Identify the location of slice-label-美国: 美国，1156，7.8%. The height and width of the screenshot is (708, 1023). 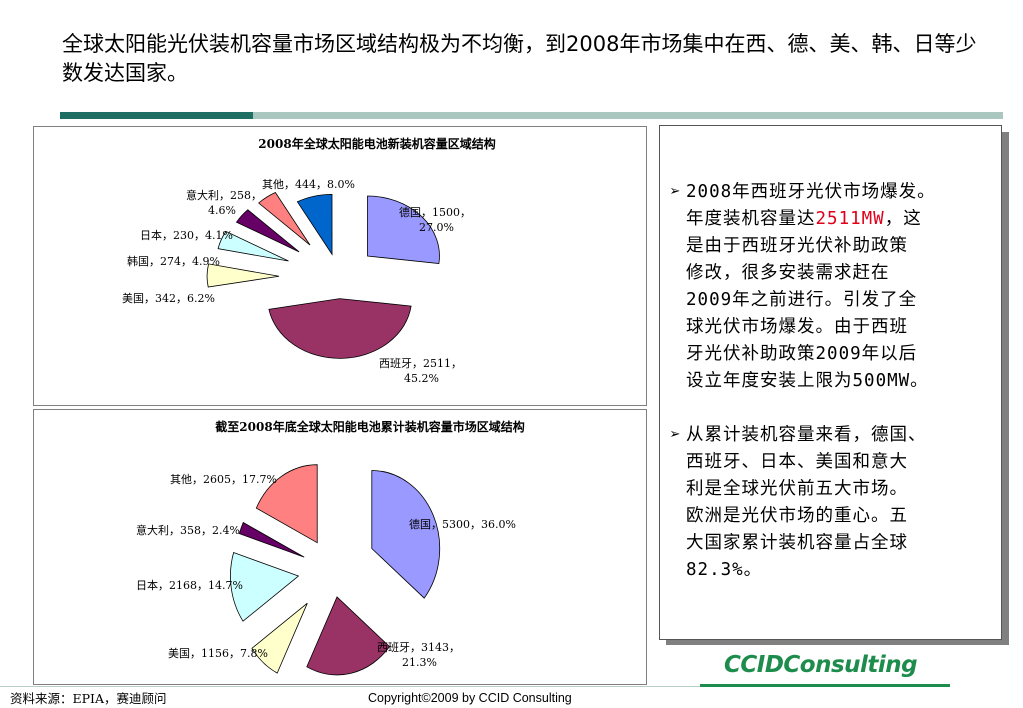
(218, 653).